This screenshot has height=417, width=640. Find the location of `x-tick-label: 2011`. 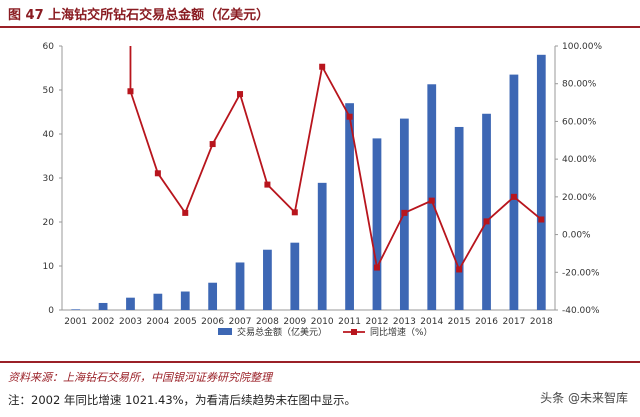

x-tick-label: 2011 is located at coordinates (349, 322).